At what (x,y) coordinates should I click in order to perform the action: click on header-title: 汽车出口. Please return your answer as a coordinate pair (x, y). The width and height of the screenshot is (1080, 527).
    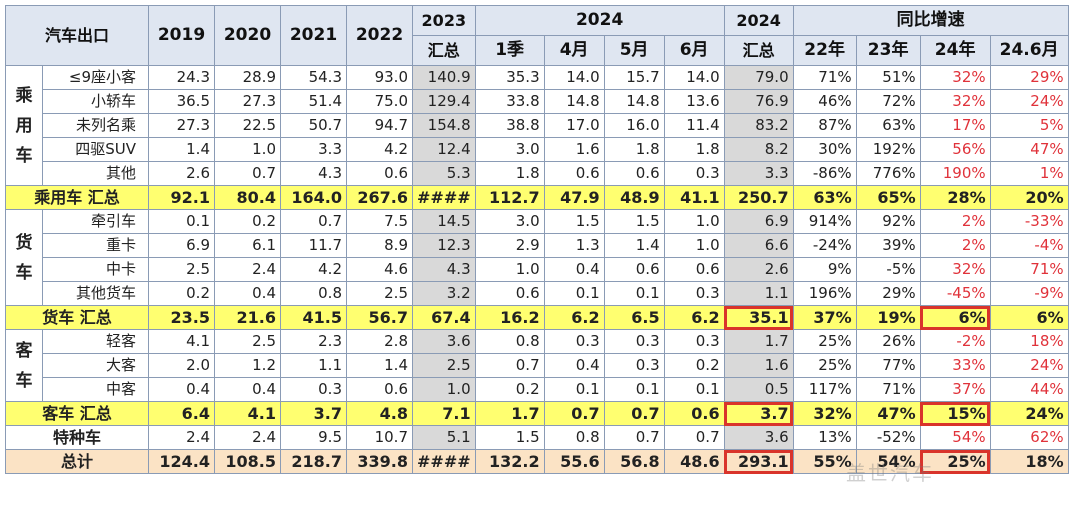
    Looking at the image, I should click on (77, 35).